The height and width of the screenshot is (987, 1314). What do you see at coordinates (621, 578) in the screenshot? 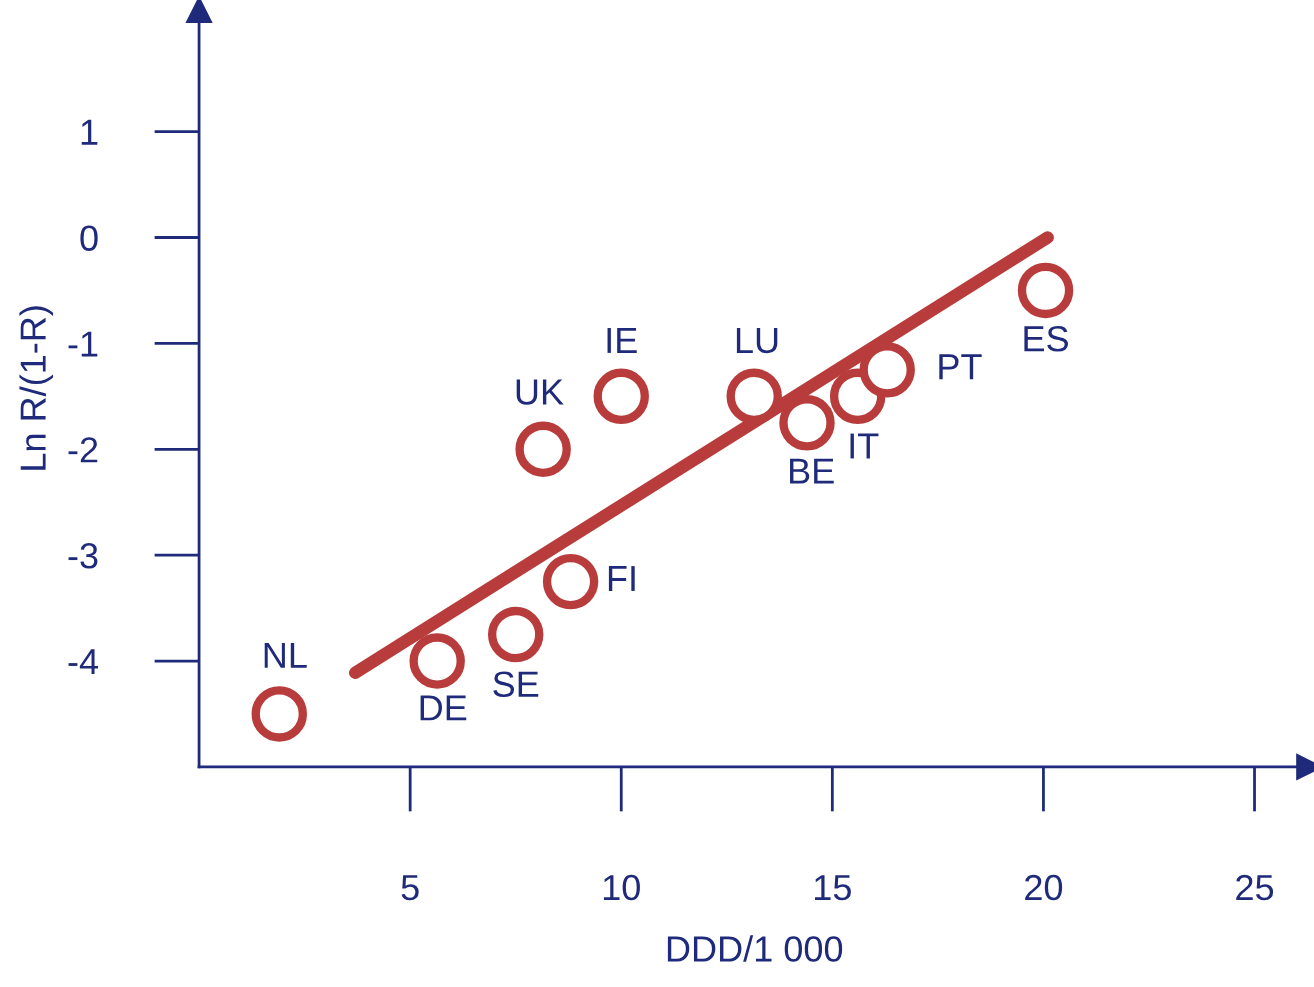
I see `annotation: FI` at bounding box center [621, 578].